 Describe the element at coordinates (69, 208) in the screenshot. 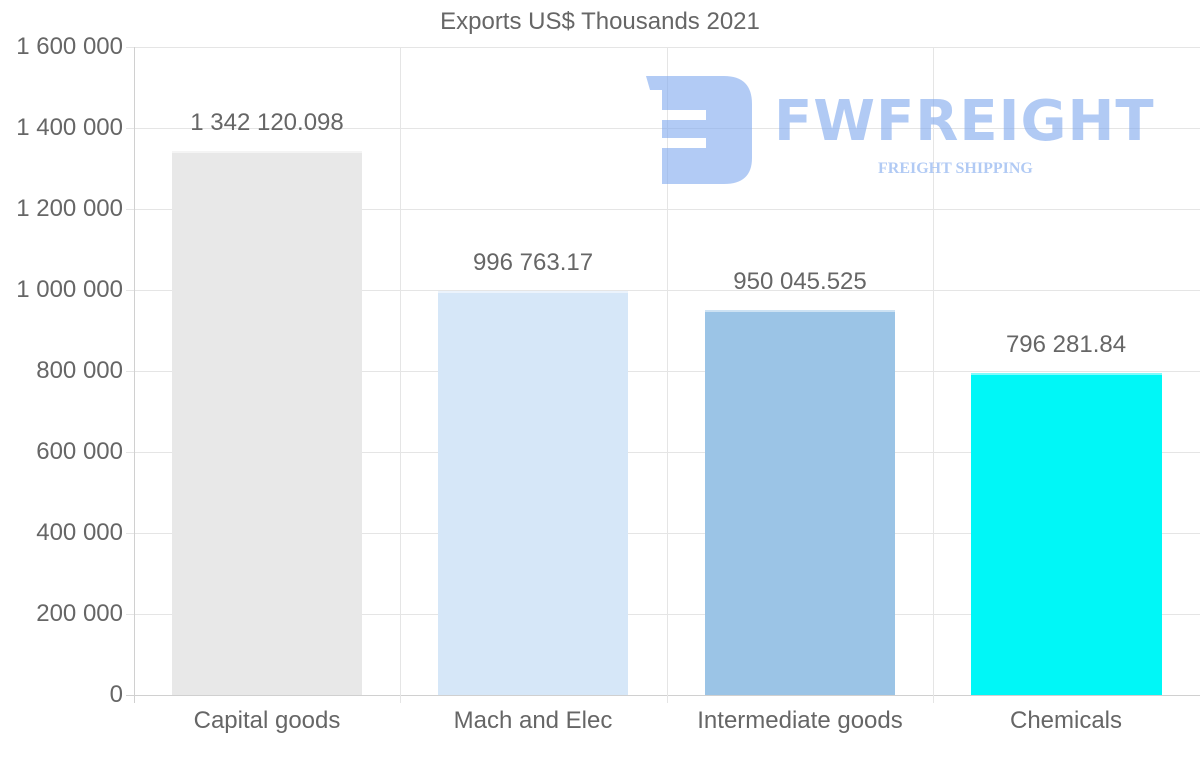

I see `y-tick-label: 1 200 000` at that location.